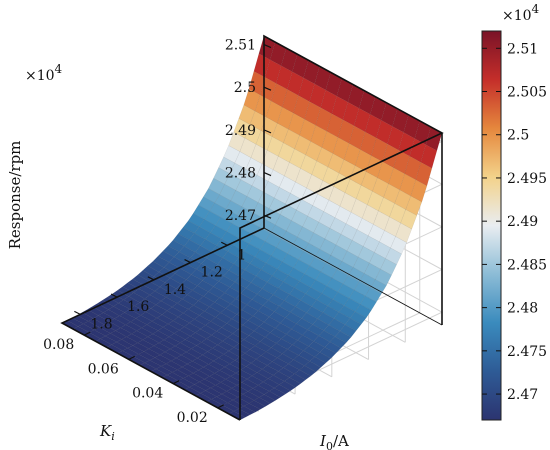 The image size is (550, 450). I want to click on z-tick-label-0: 2.47, so click(240, 216).